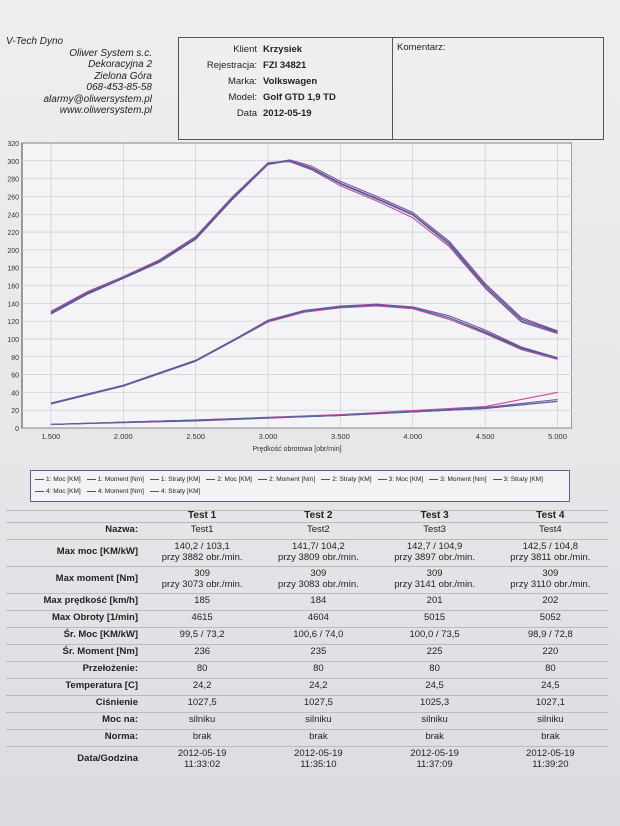 Image resolution: width=620 pixels, height=826 pixels. What do you see at coordinates (13, 251) in the screenshot?
I see `y-tick-label: 200` at bounding box center [13, 251].